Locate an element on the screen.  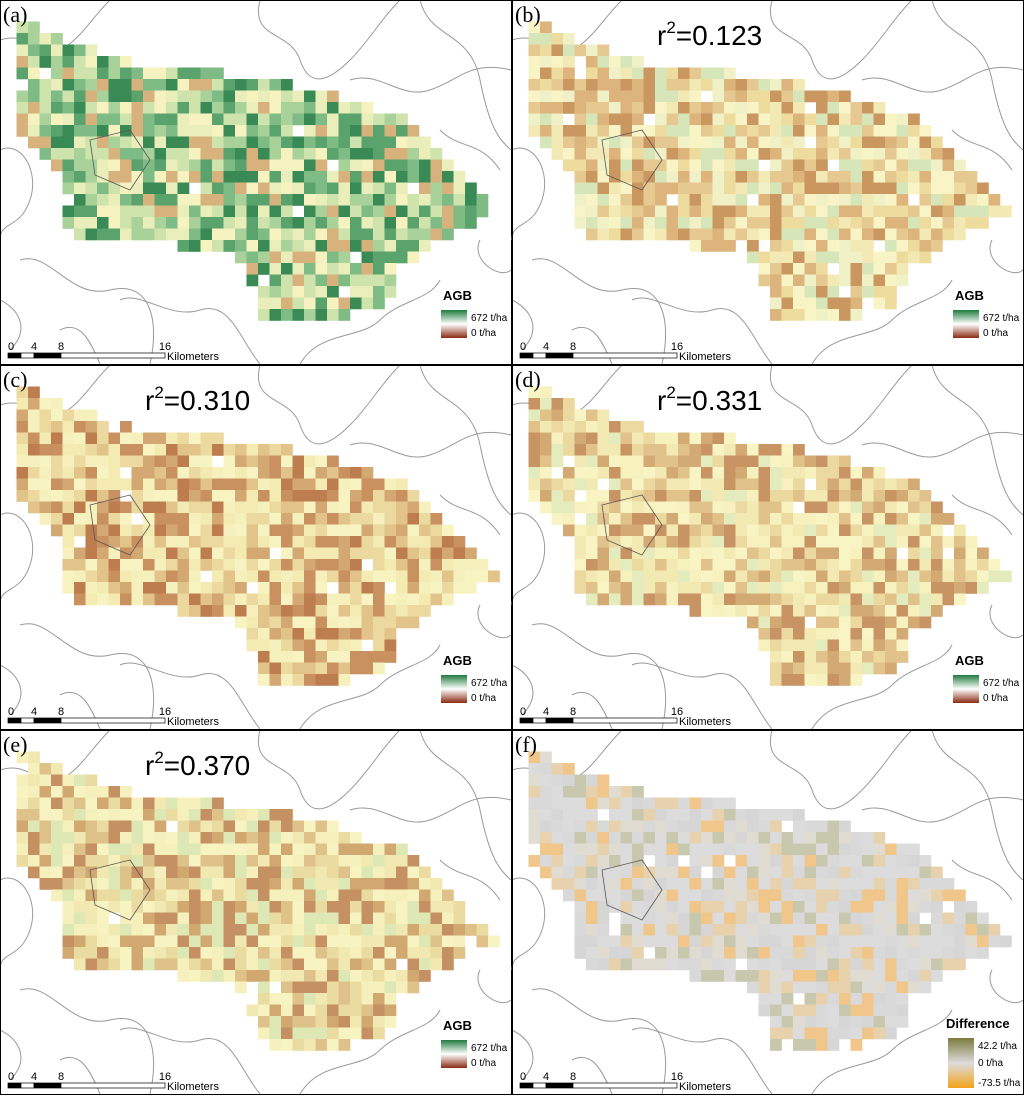
raster is located at coordinates (770, 171).